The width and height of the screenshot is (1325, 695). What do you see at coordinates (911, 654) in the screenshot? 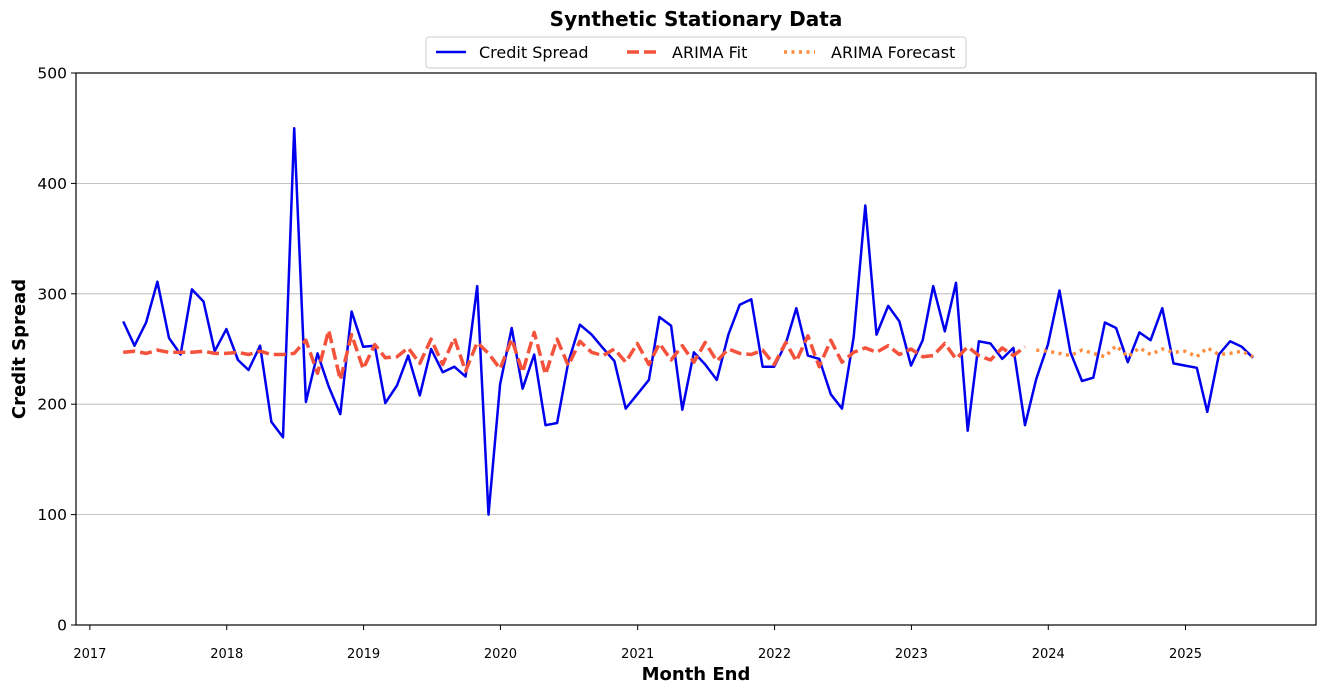
I see `x-tick-label: 2023` at bounding box center [911, 654].